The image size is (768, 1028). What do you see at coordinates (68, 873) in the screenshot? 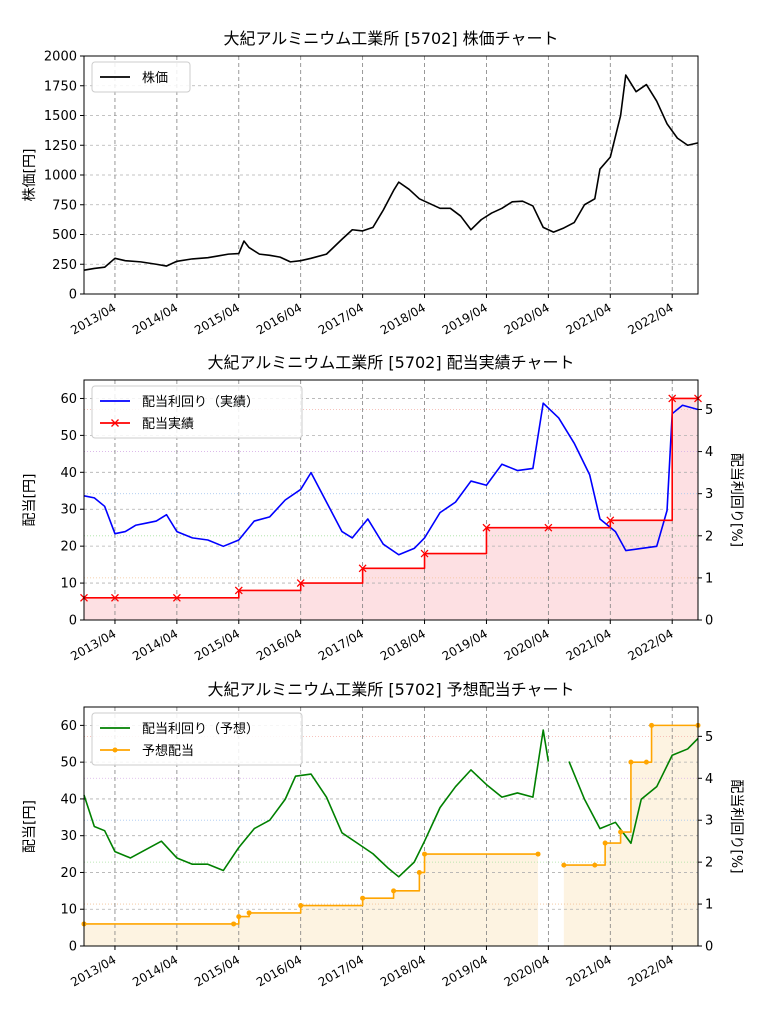
I see `y-tick-label: 20` at bounding box center [68, 873].